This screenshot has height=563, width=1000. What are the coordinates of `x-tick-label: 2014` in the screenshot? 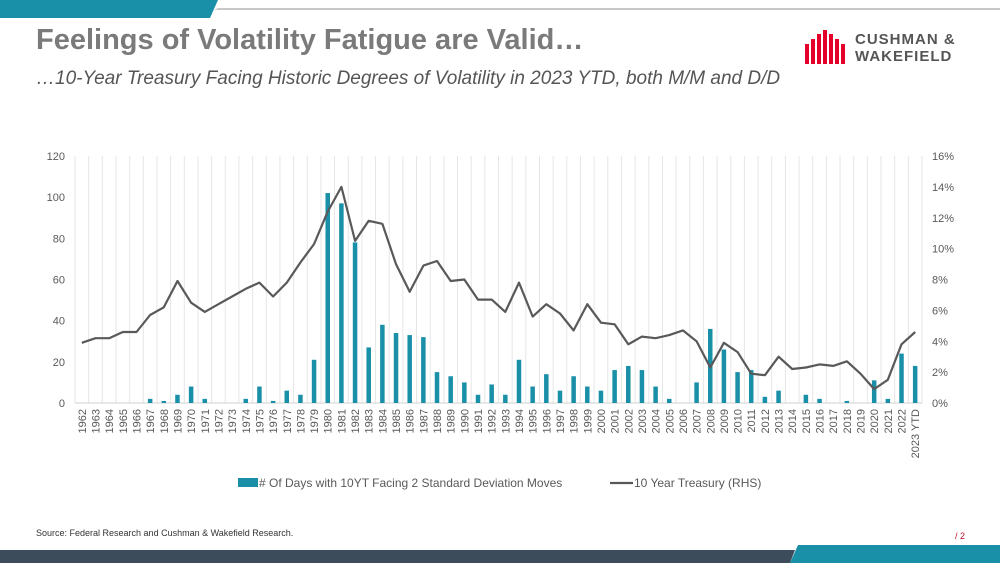 It's located at (793, 421).